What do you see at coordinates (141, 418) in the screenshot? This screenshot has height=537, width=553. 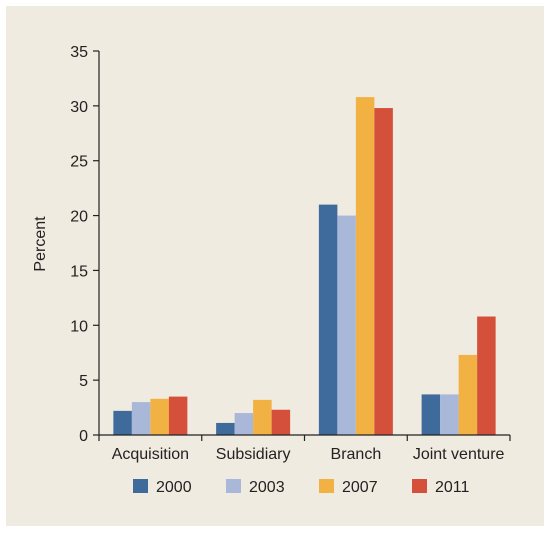 I see `bar-2003-acquisition` at bounding box center [141, 418].